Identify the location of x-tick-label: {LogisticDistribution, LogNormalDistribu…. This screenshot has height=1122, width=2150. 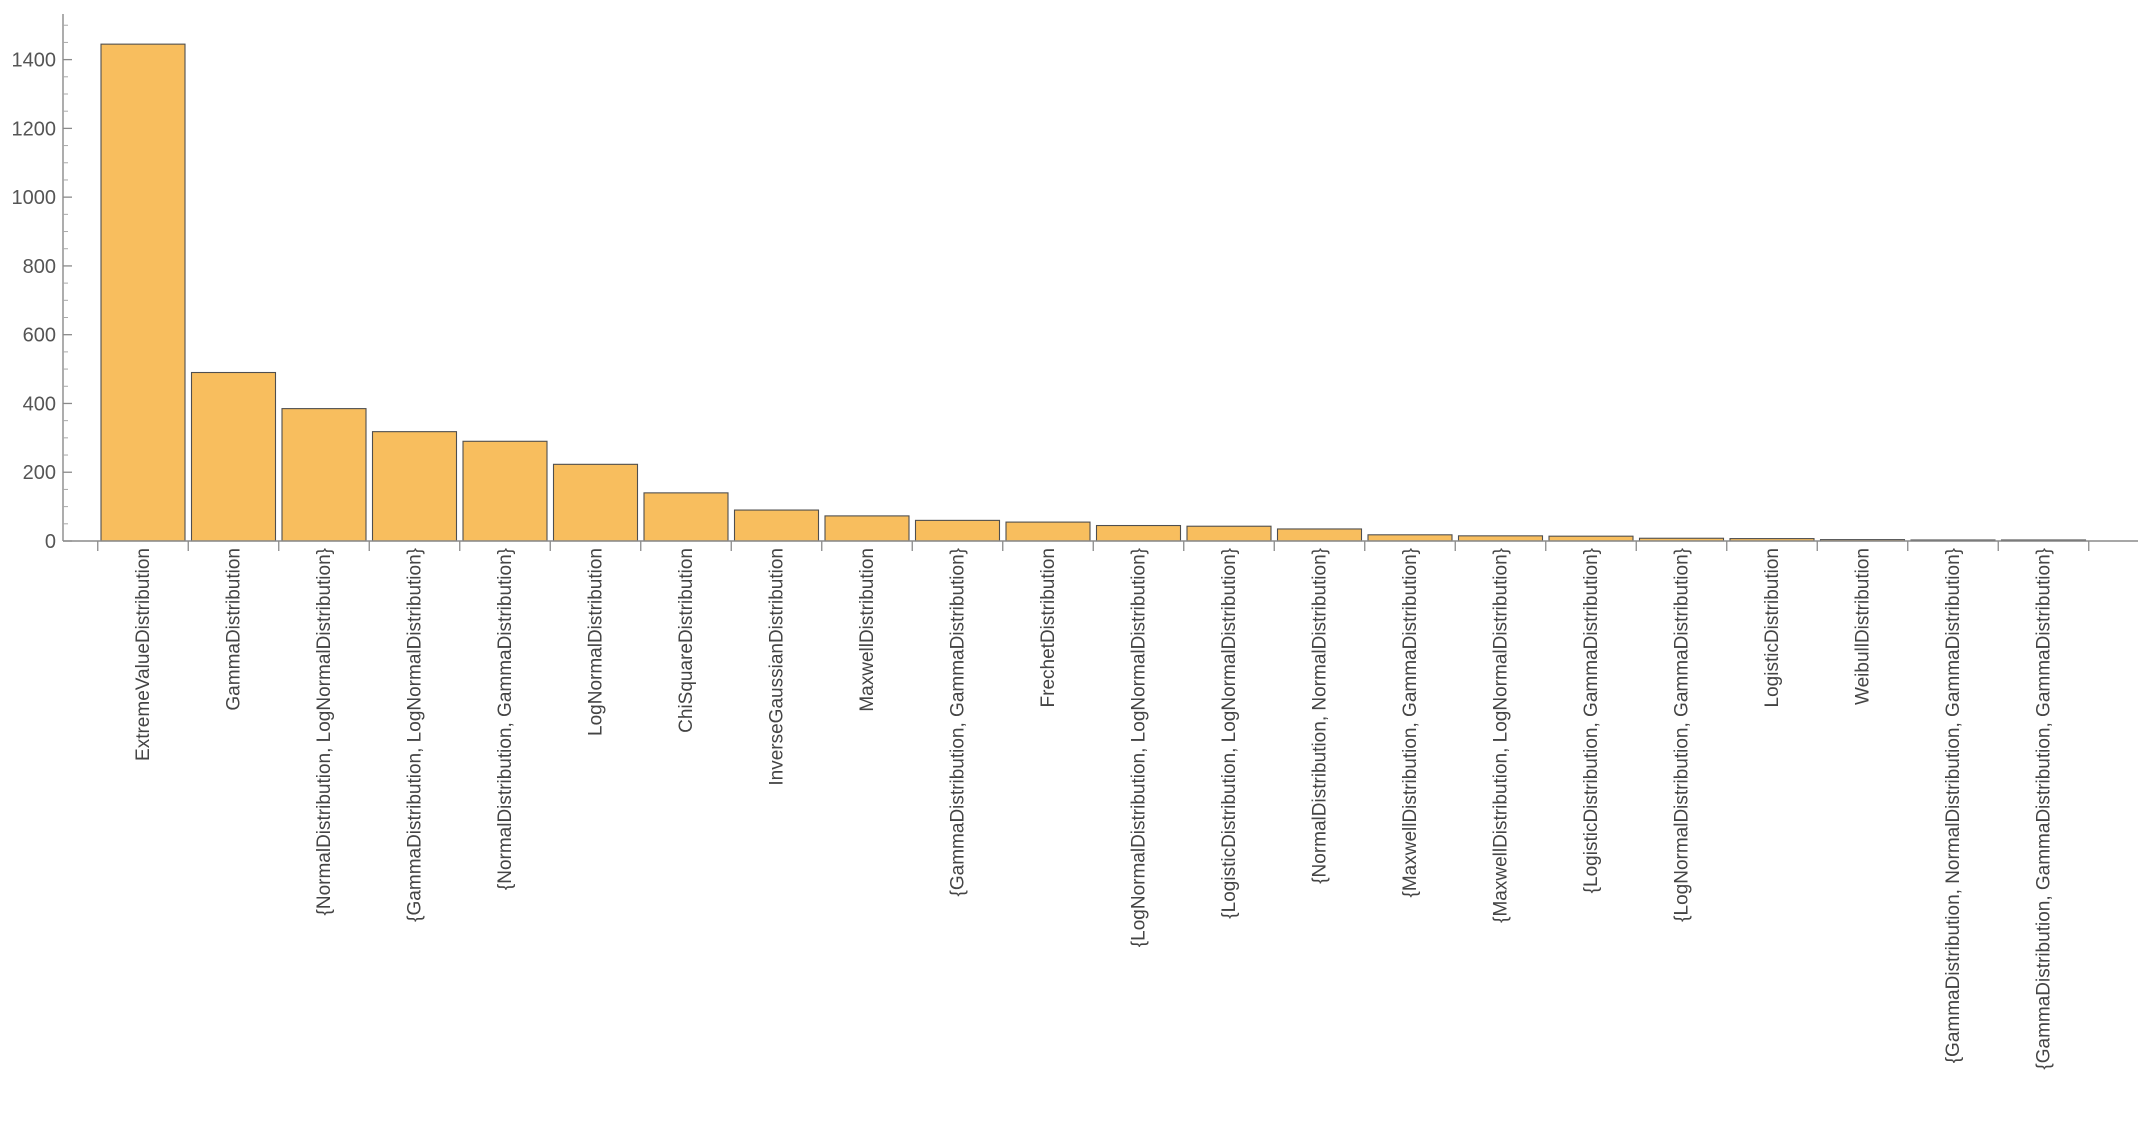
(1229, 733).